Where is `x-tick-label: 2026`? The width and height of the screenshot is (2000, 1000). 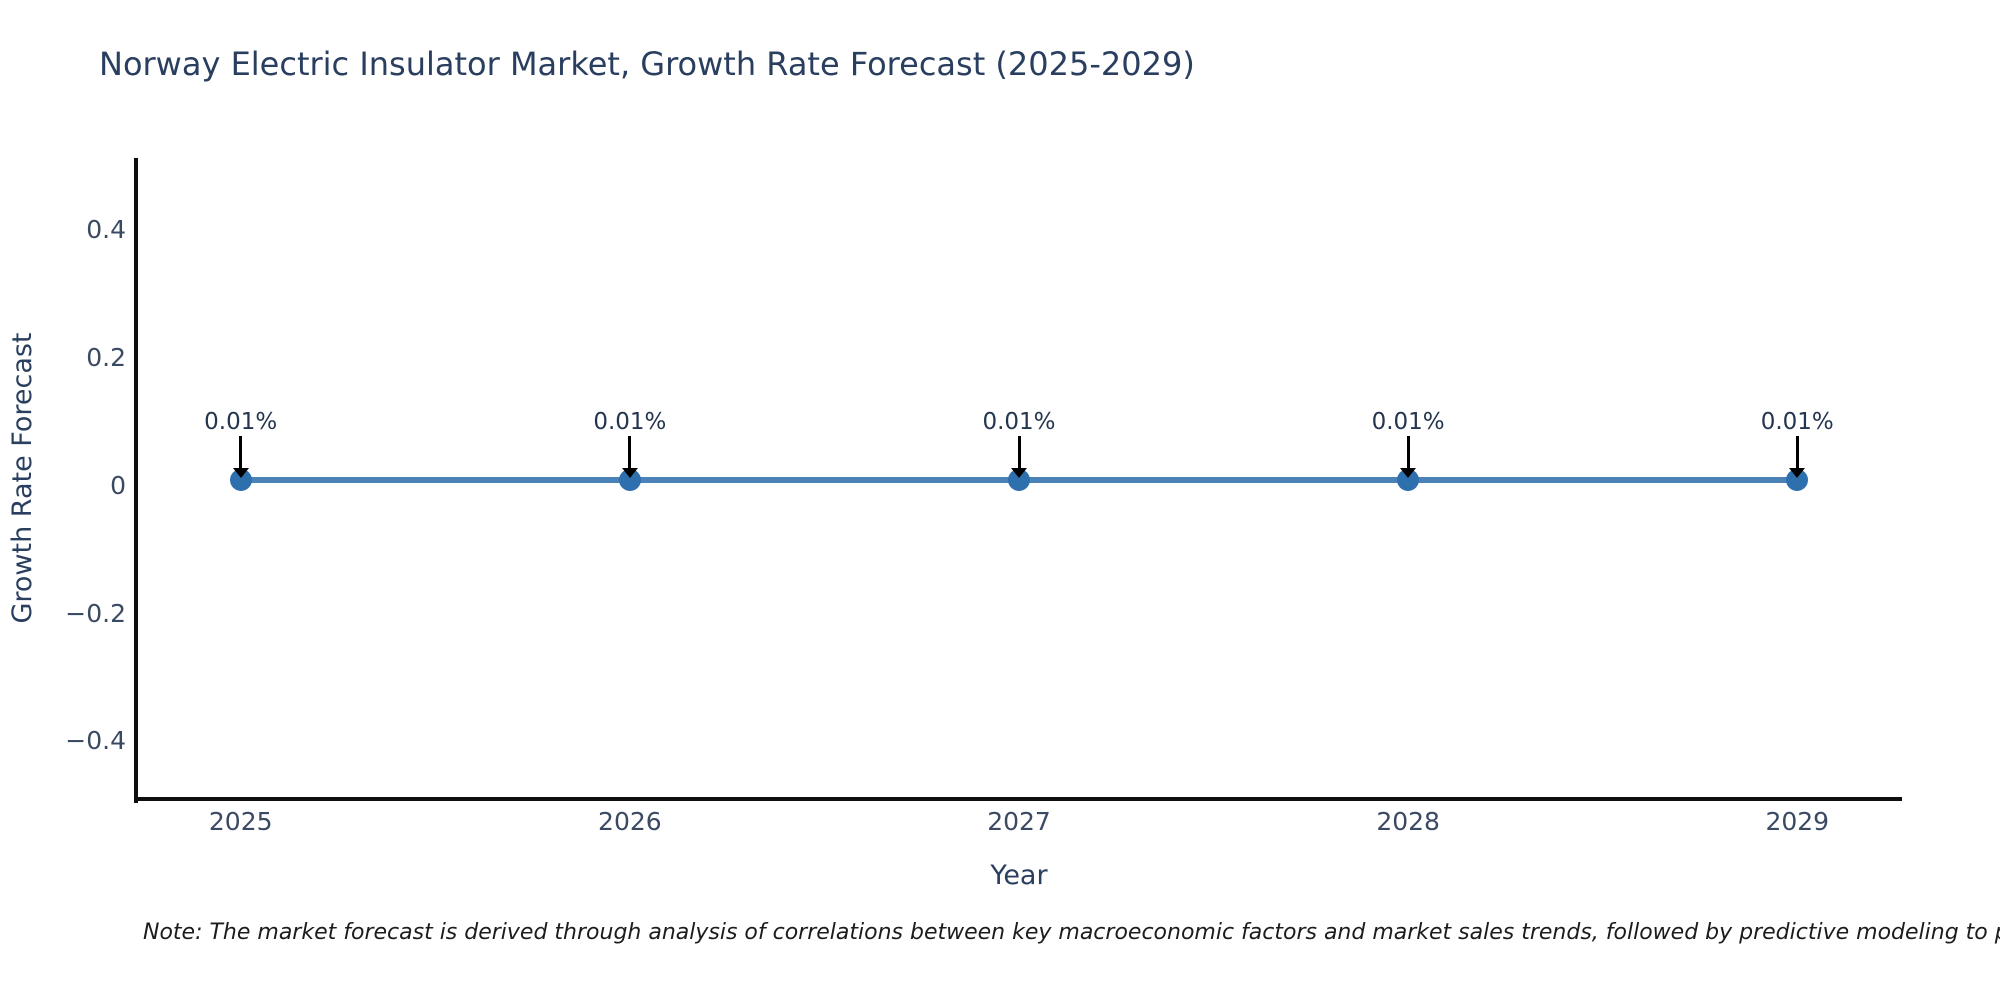 x-tick-label: 2026 is located at coordinates (630, 821).